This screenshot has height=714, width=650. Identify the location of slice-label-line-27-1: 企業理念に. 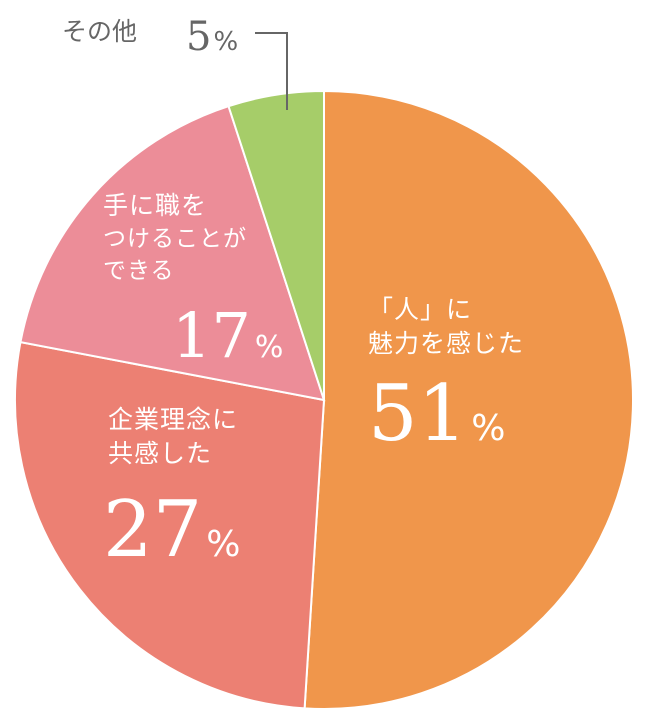
(173, 419).